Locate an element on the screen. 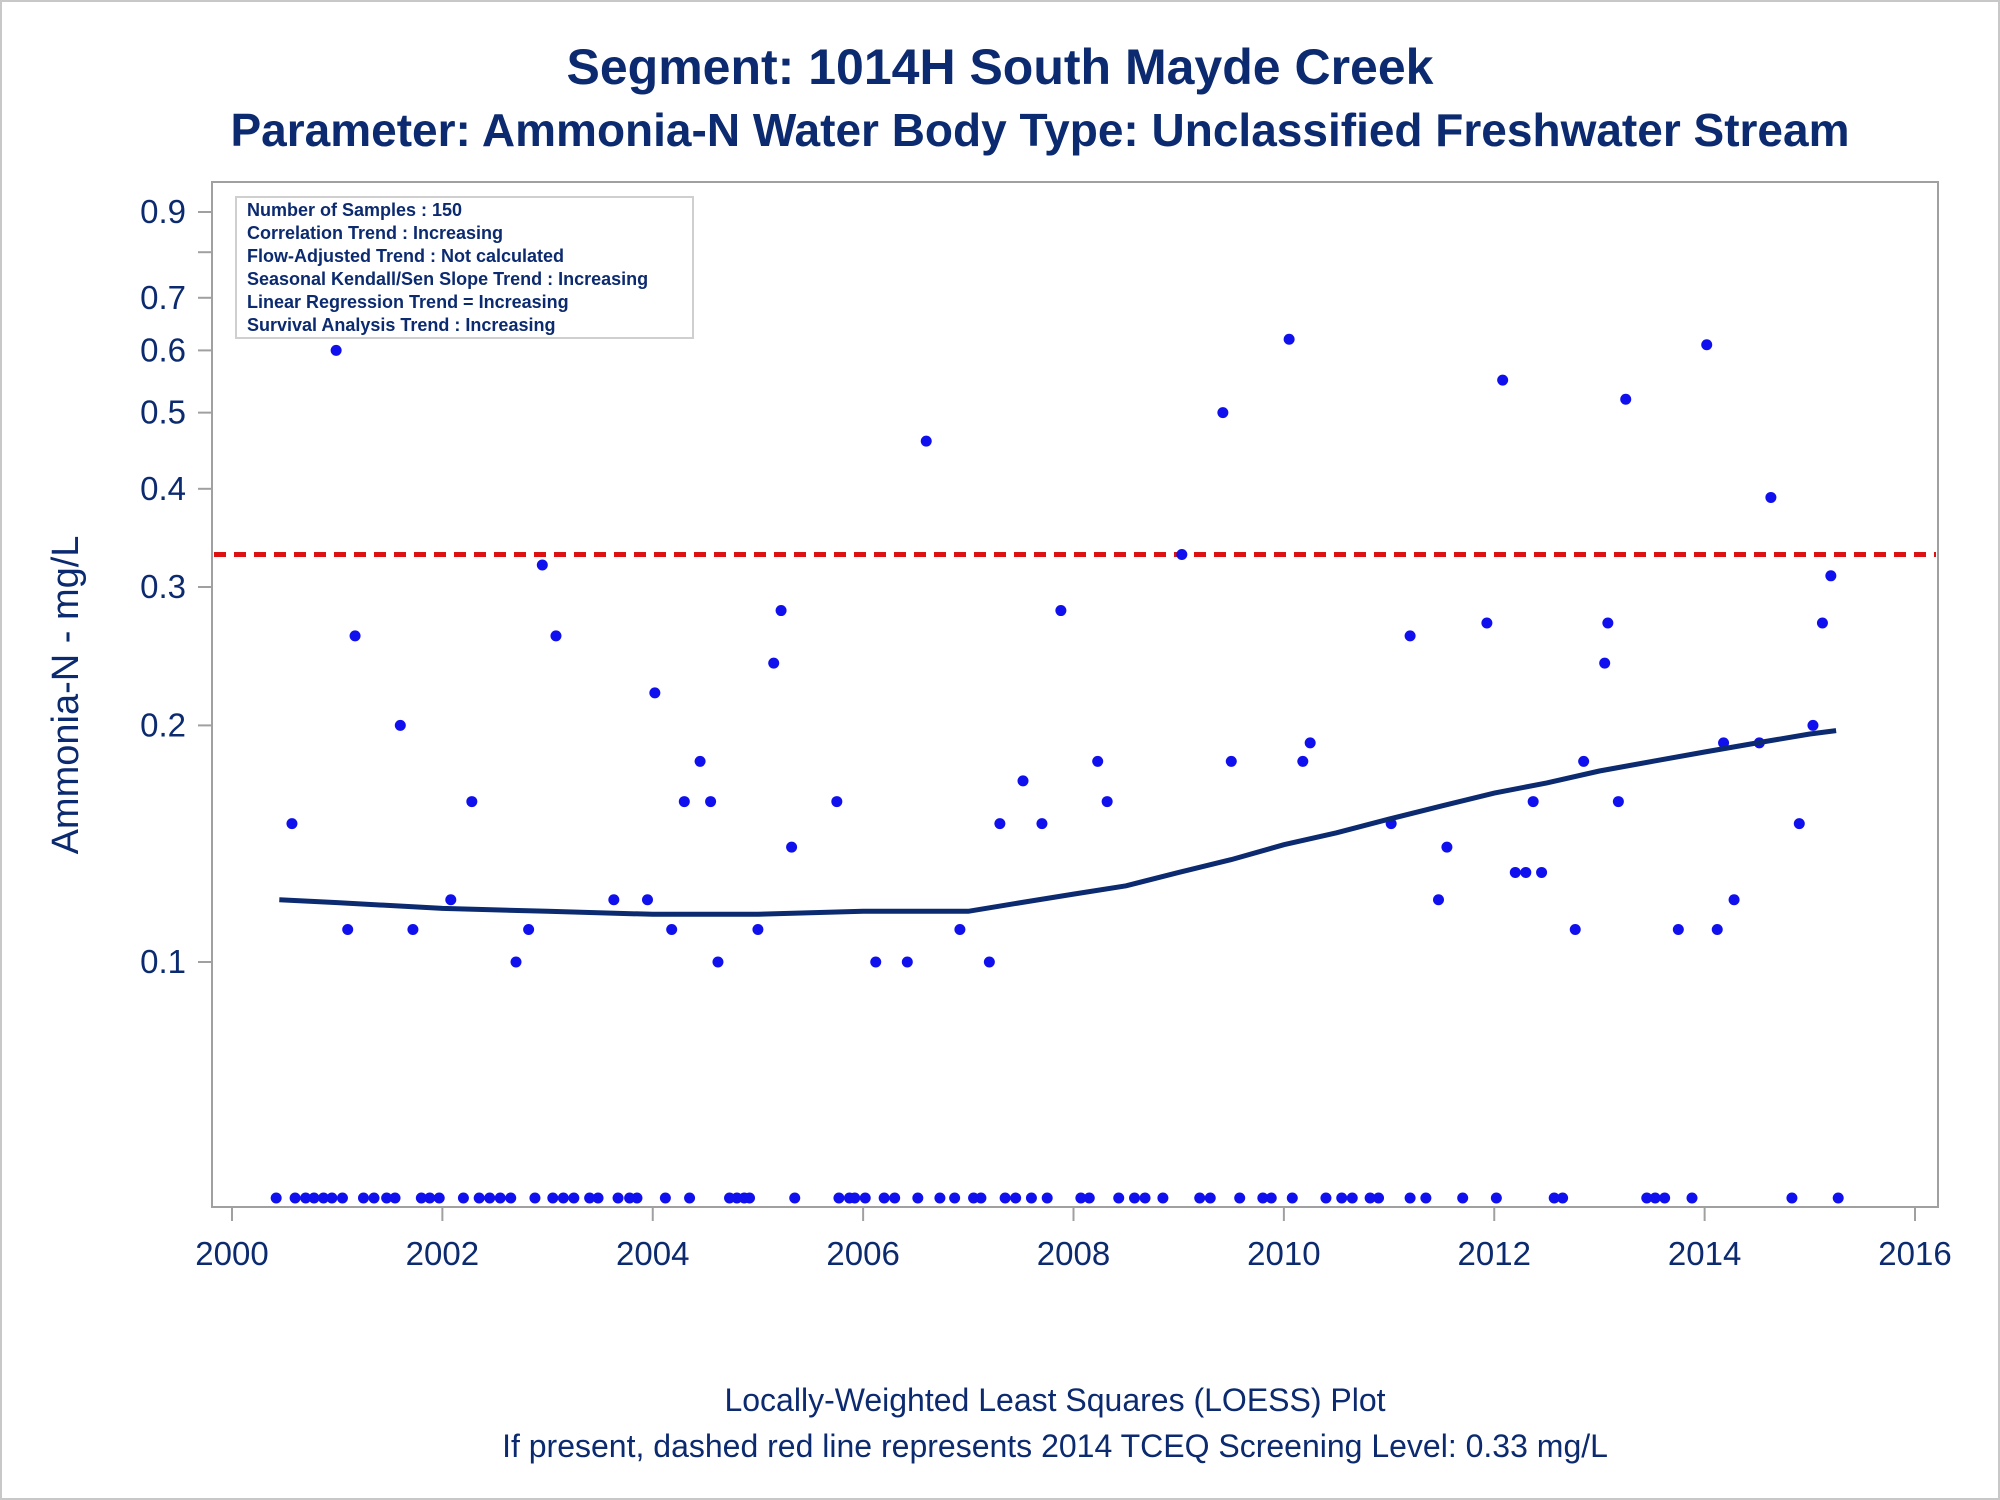  y-tick-label: 0.2 is located at coordinates (163, 724).